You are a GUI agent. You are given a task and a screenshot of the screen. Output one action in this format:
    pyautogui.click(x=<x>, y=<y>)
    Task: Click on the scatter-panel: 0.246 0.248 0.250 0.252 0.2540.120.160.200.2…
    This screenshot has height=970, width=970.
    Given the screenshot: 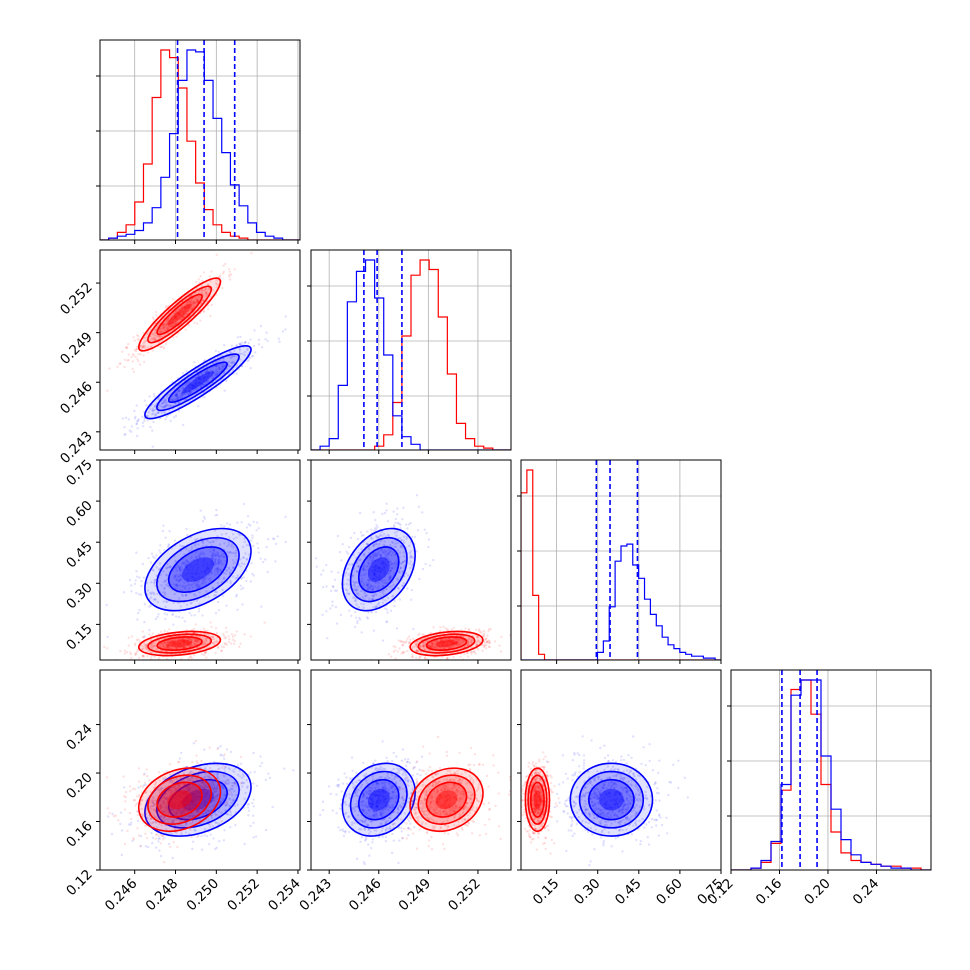 What is the action you would take?
    pyautogui.click(x=183, y=791)
    